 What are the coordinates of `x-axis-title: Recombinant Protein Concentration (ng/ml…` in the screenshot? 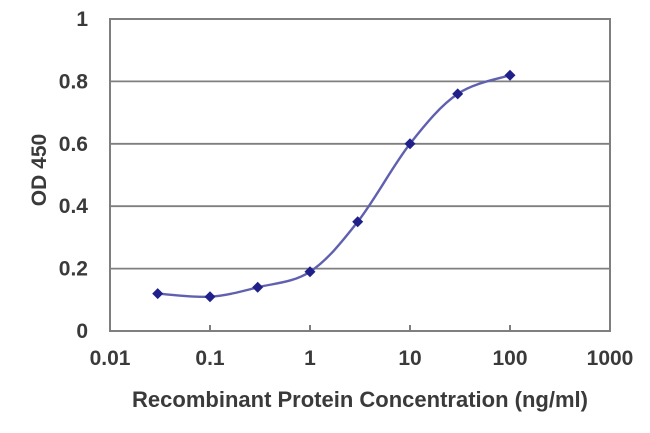 It's located at (360, 399).